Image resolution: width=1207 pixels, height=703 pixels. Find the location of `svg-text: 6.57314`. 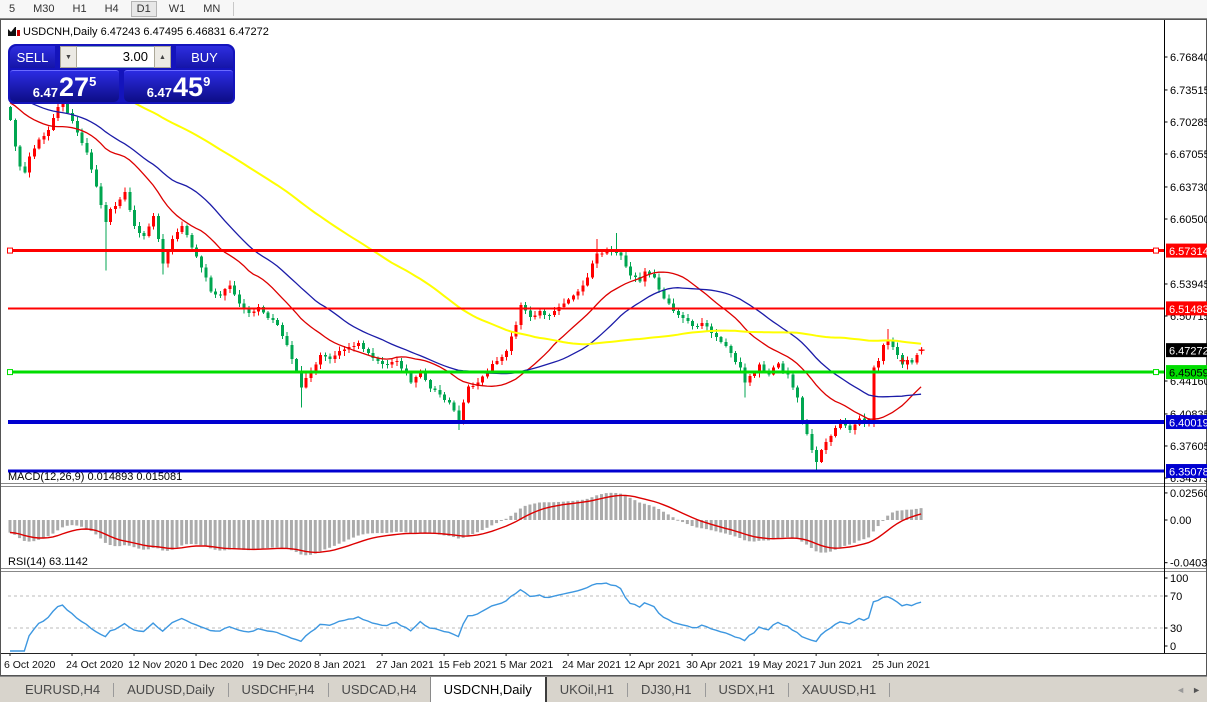

svg-text: 6.57314 is located at coordinates (1188, 252).